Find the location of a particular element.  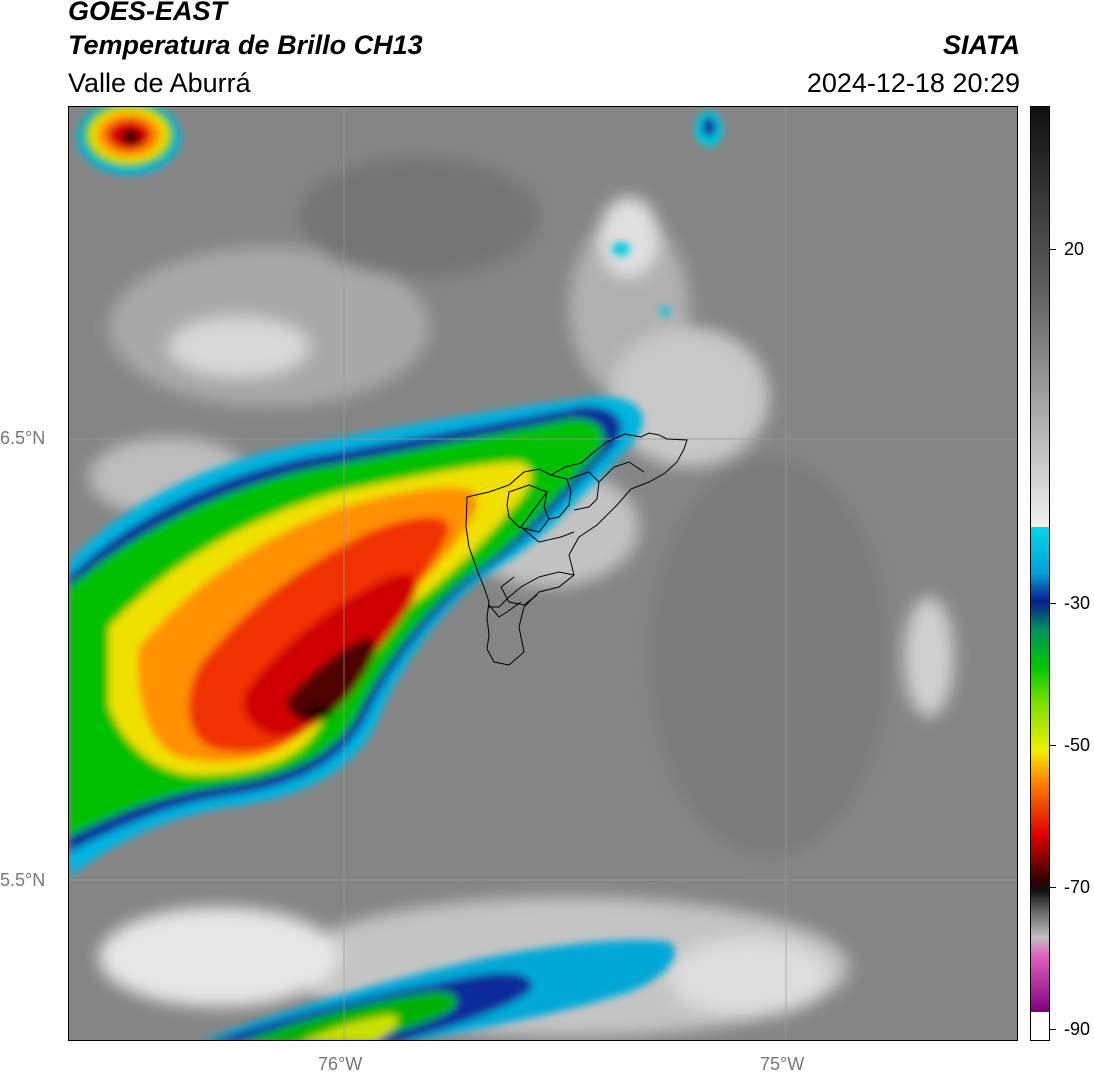

storm-top-left is located at coordinates (129, 141).